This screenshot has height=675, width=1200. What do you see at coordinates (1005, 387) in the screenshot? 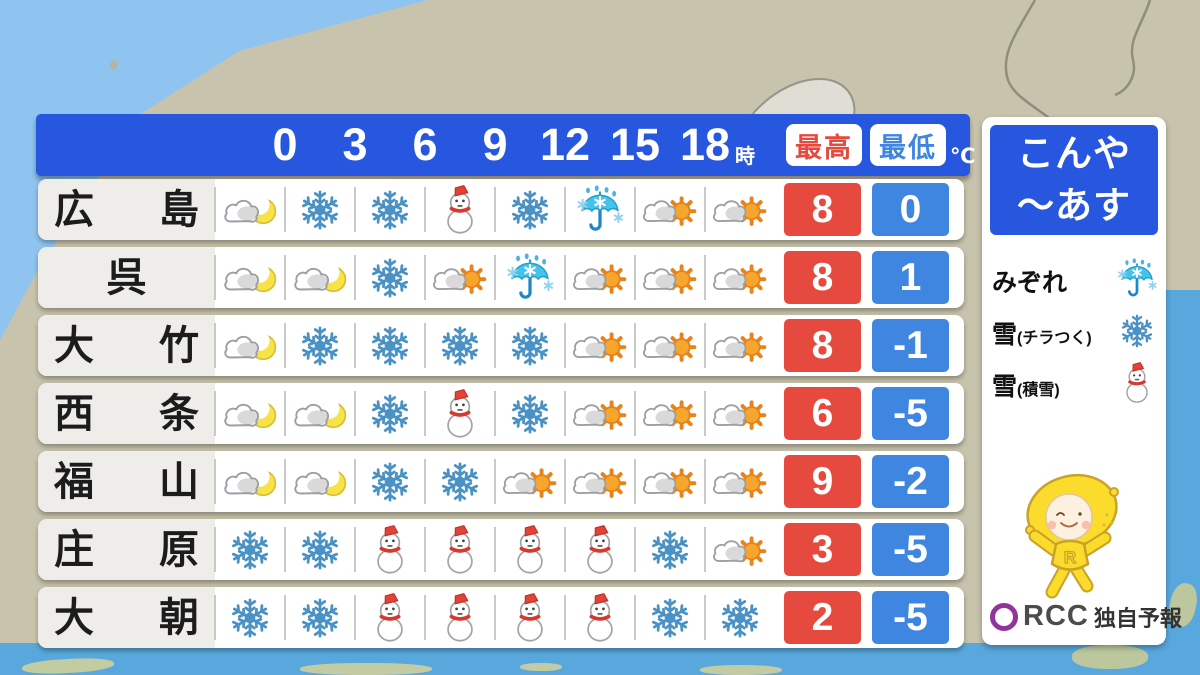
I see `legend-label: 雪` at bounding box center [1005, 387].